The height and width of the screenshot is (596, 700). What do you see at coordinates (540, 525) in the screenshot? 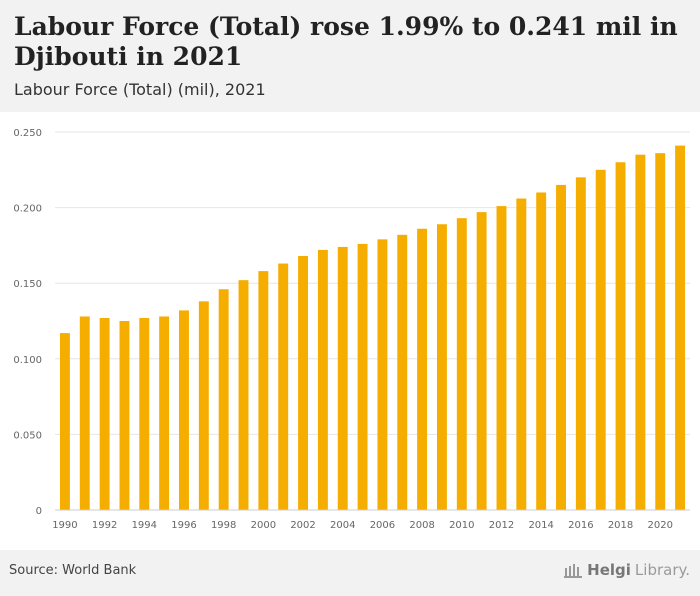
I see `x-tick-label: 2014` at bounding box center [540, 525].